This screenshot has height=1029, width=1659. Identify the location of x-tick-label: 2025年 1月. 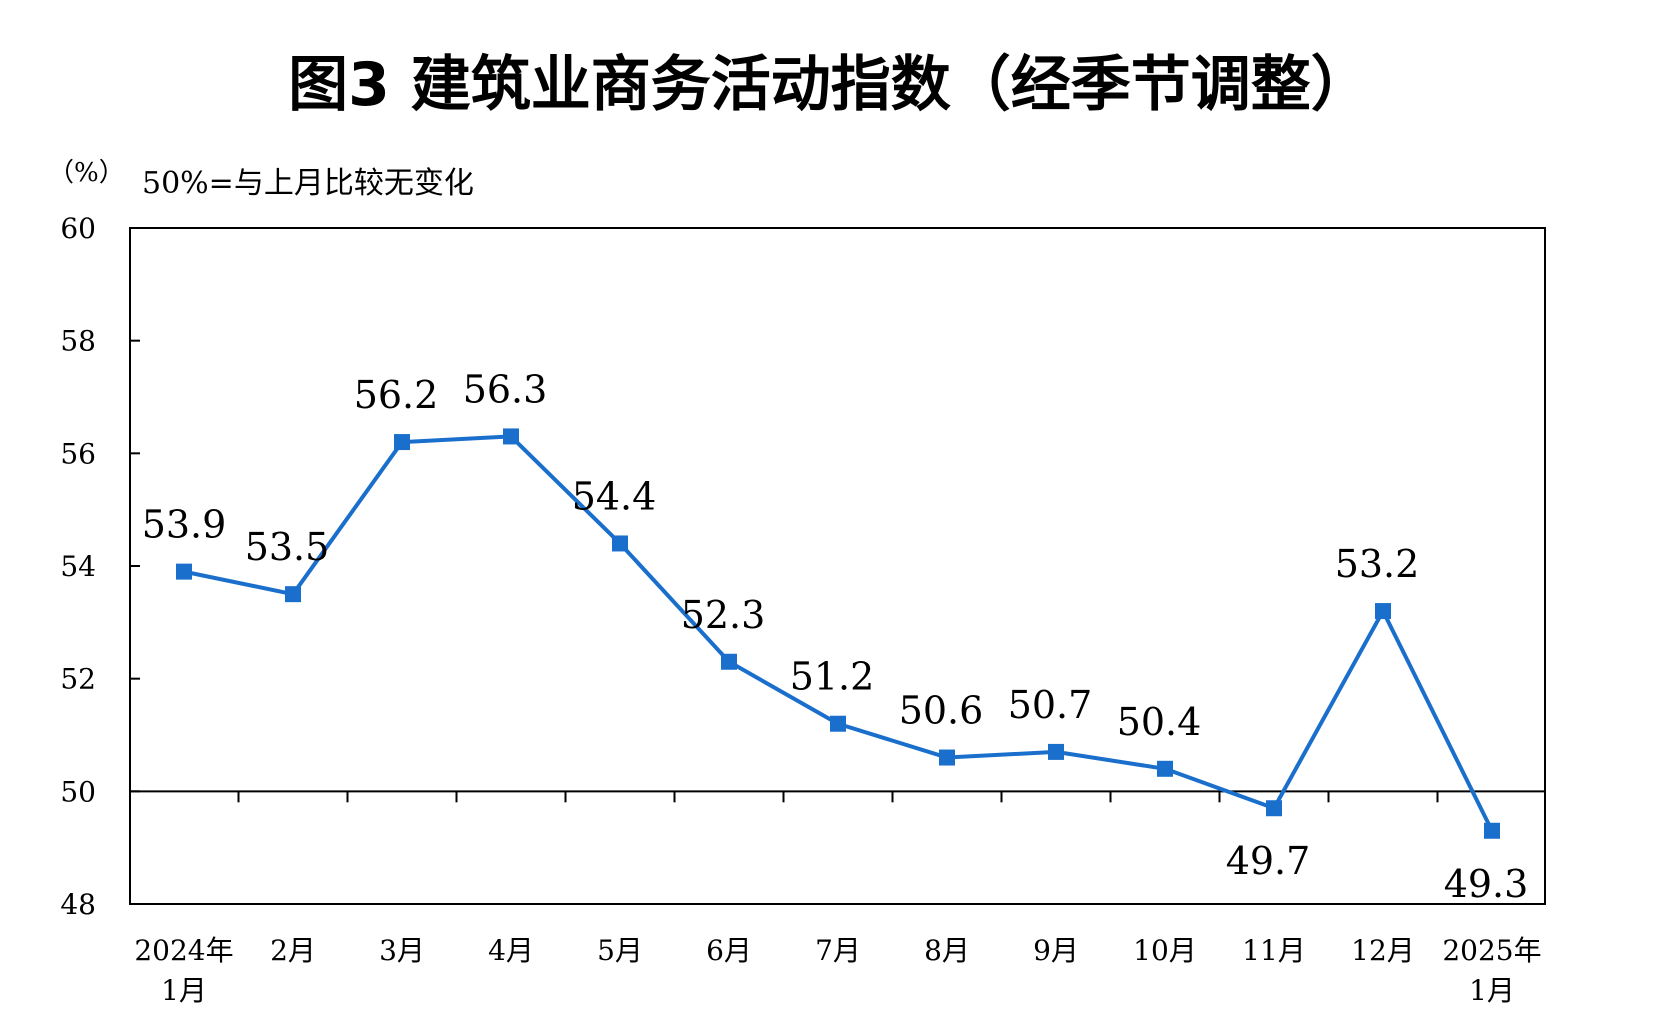
(1491, 970).